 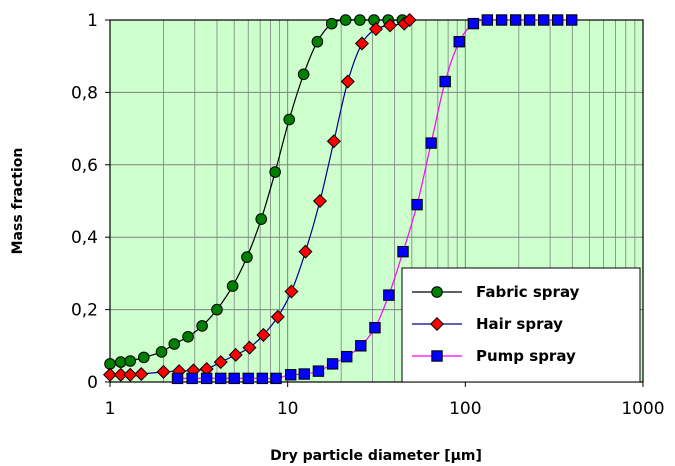 I want to click on legend: Fabric spray Hair spray Pump spray, so click(x=521, y=325).